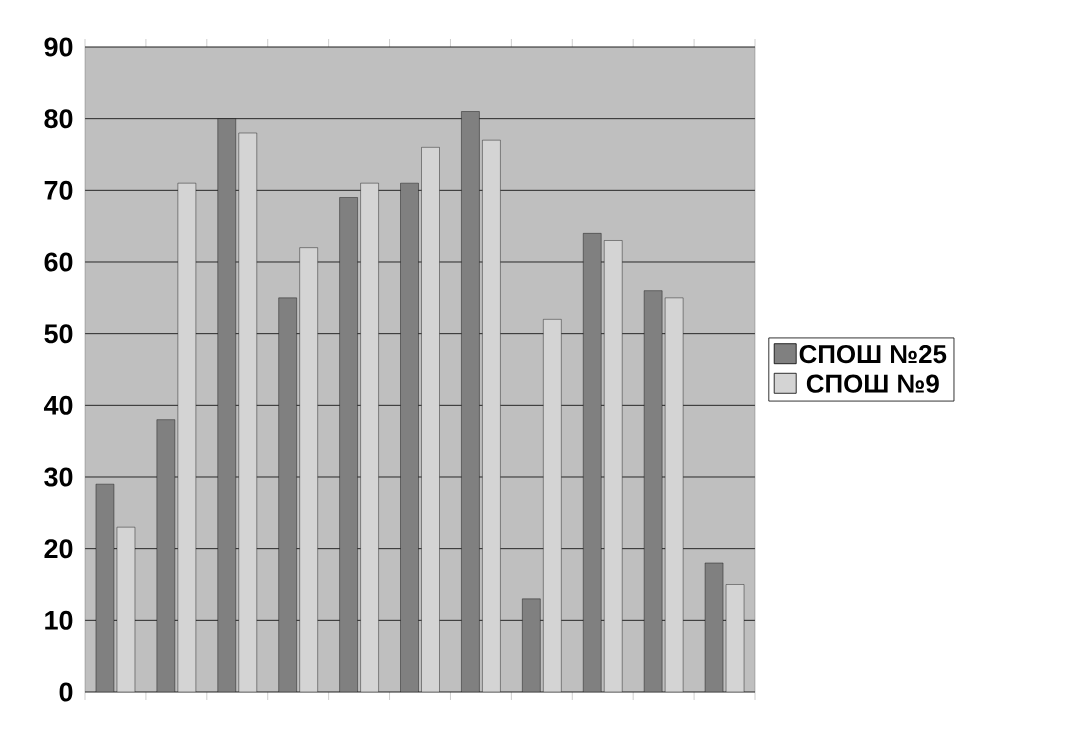 The image size is (1069, 748). Describe the element at coordinates (58, 119) in the screenshot. I see `y-tick-label: 80` at that location.